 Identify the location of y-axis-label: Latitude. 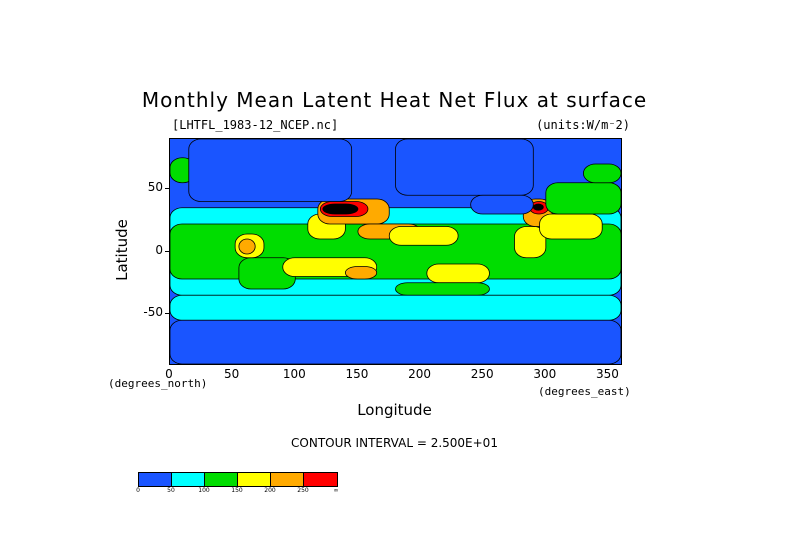
(122, 250).